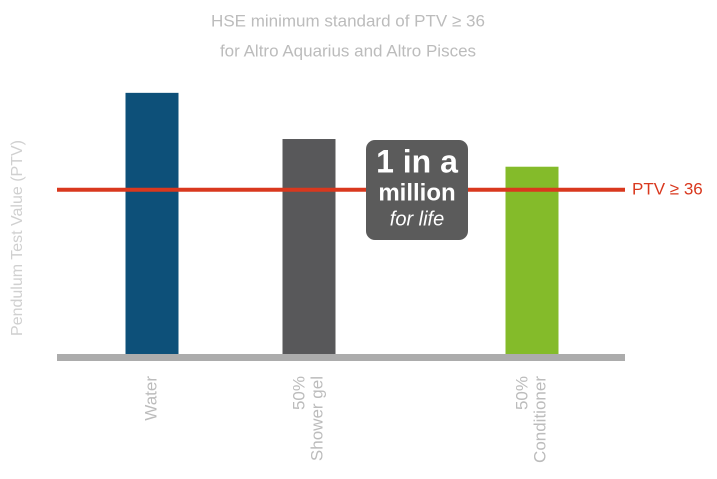 The height and width of the screenshot is (479, 717). I want to click on chart-title: HSE minimum standard of PTV ≥ 36, so click(348, 20).